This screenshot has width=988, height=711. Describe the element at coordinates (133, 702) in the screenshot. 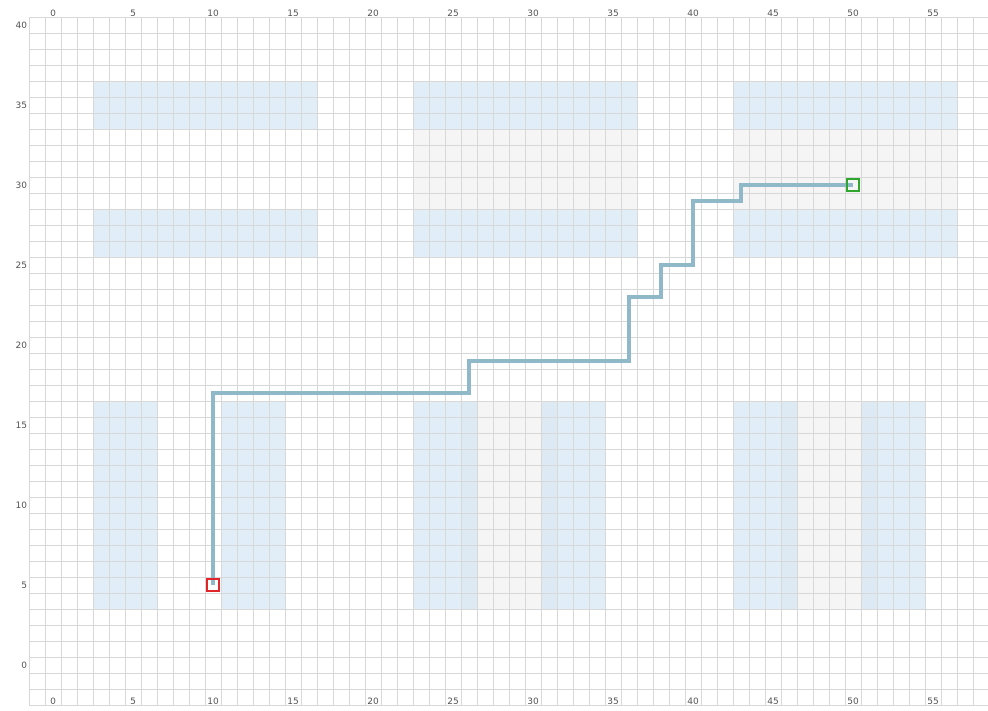

I see `bottom-tick-label: 5` at that location.